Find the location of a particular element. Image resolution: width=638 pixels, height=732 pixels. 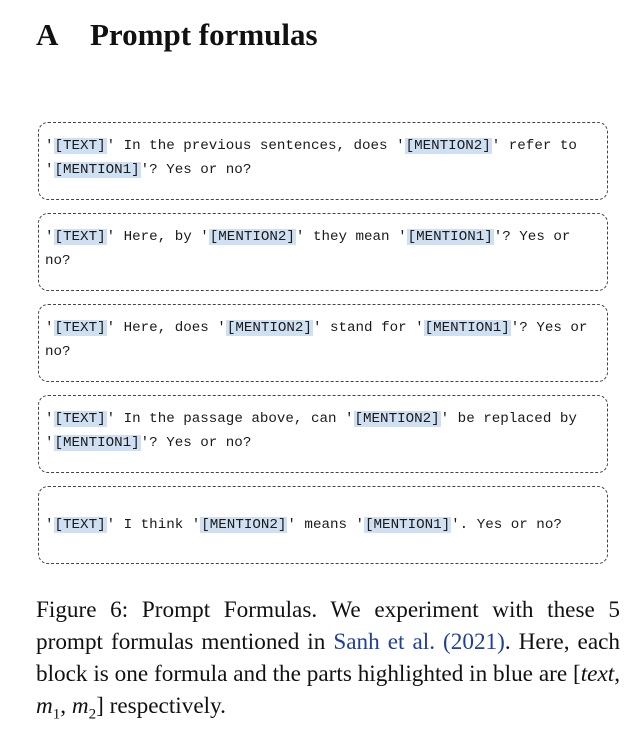

section-title: Prompt formulas is located at coordinates (204, 34).